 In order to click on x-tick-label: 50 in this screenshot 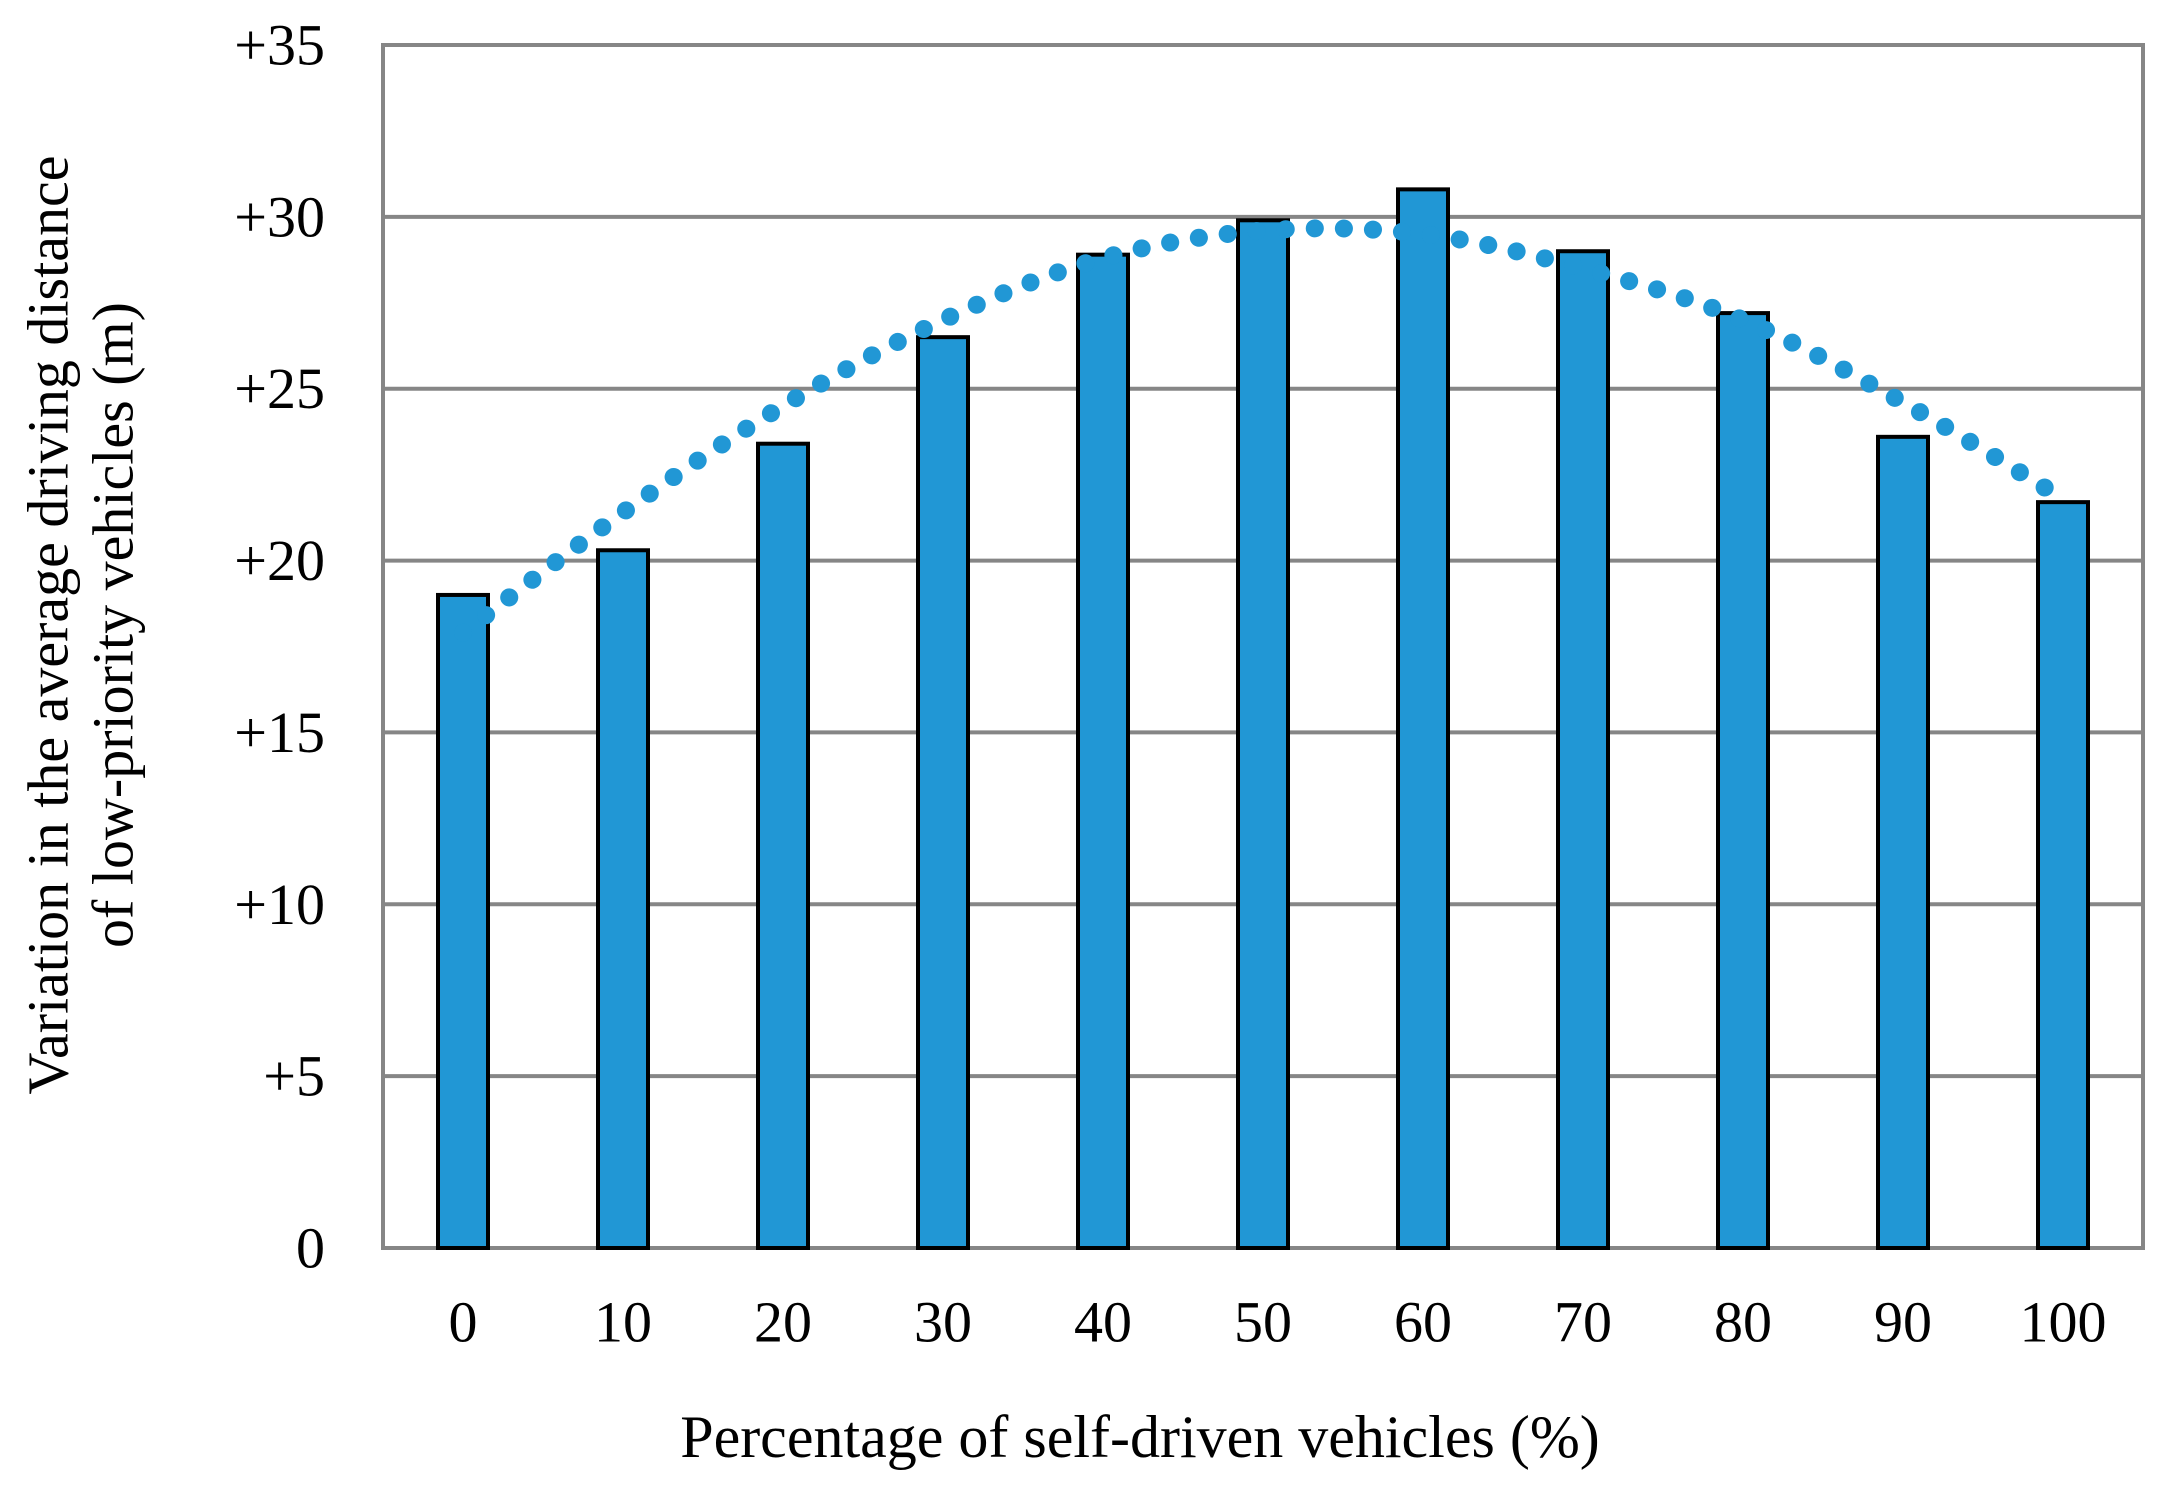, I will do `click(1263, 1322)`.